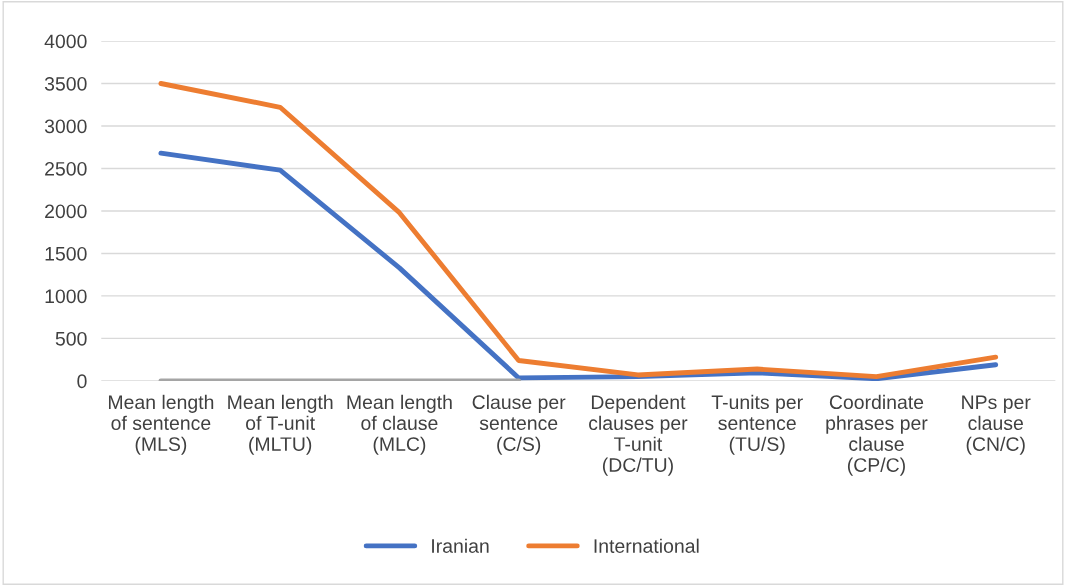 This screenshot has width=1066, height=586. Describe the element at coordinates (280, 424) in the screenshot. I see `x-tick-label: Mean length of T-unit (MLTU)` at that location.